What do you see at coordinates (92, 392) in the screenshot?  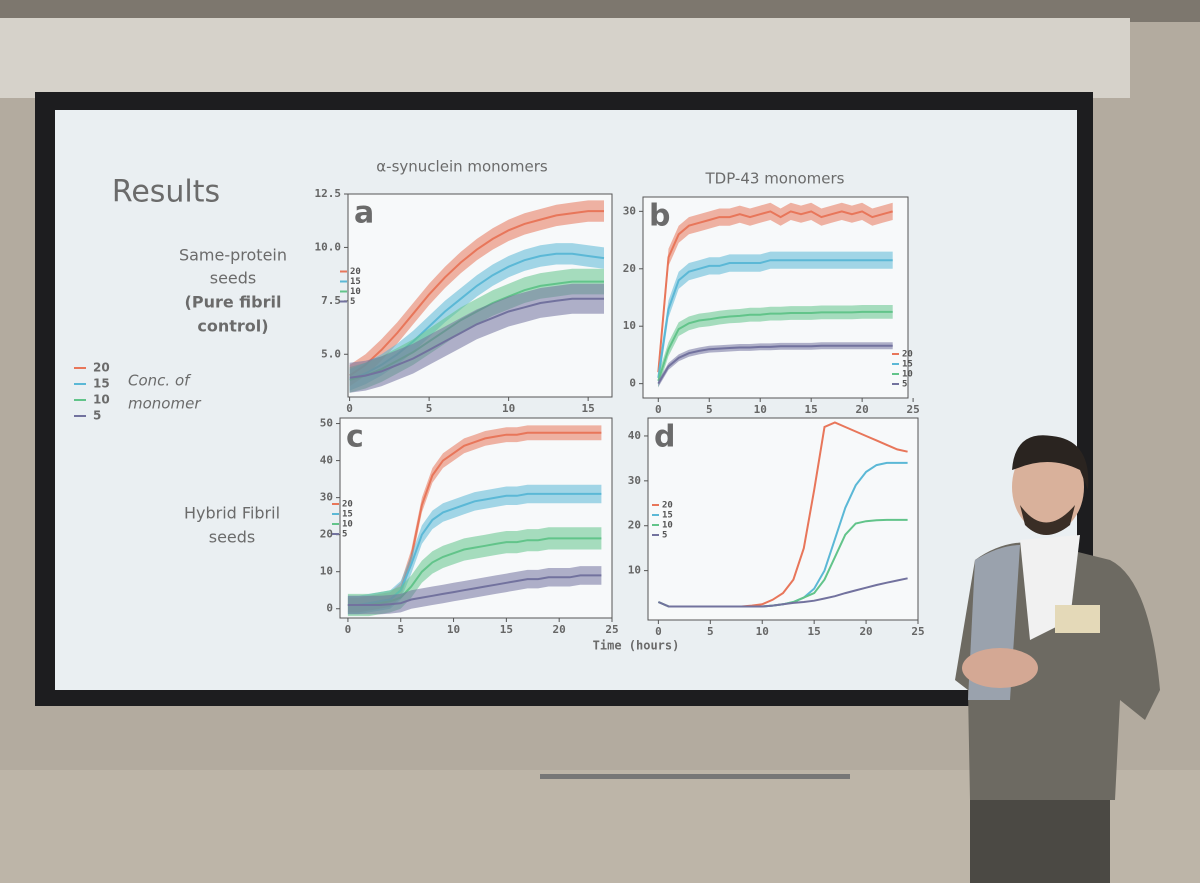 I see `slide-legend: 20 15 10 5` at bounding box center [92, 392].